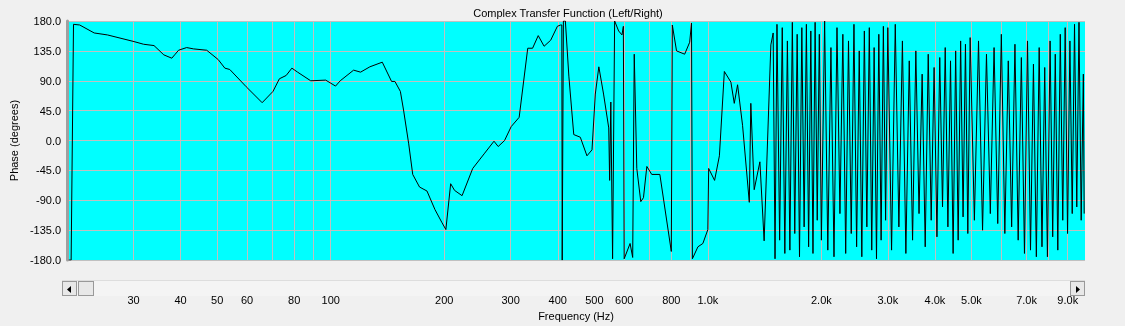 The image size is (1125, 326). What do you see at coordinates (888, 299) in the screenshot?
I see `x-tick-label: 3.0k` at bounding box center [888, 299].